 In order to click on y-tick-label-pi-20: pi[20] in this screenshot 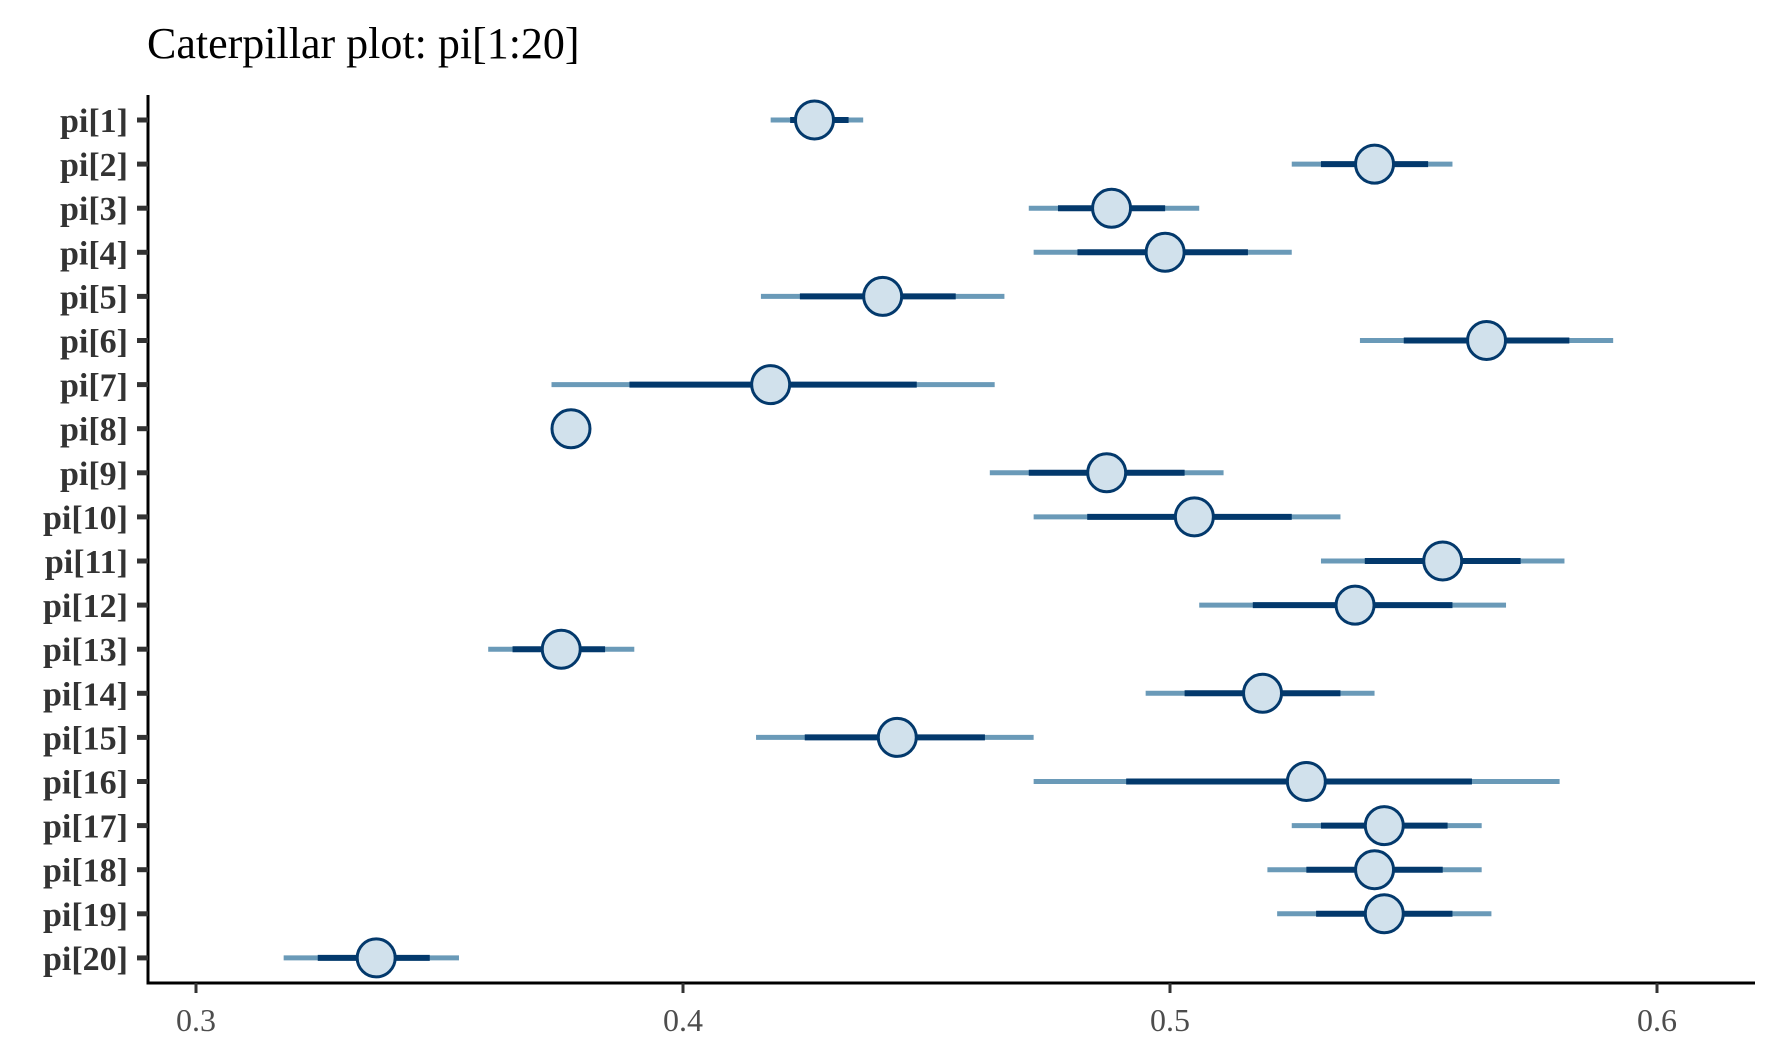, I will do `click(85, 959)`.